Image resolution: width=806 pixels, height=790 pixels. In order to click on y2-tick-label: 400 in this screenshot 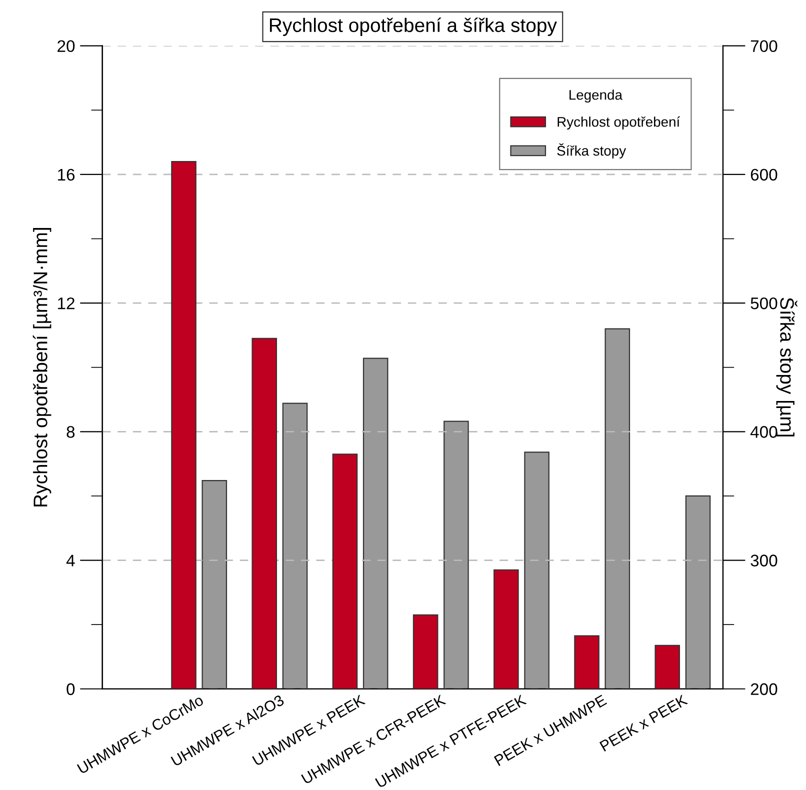, I will do `click(764, 432)`.